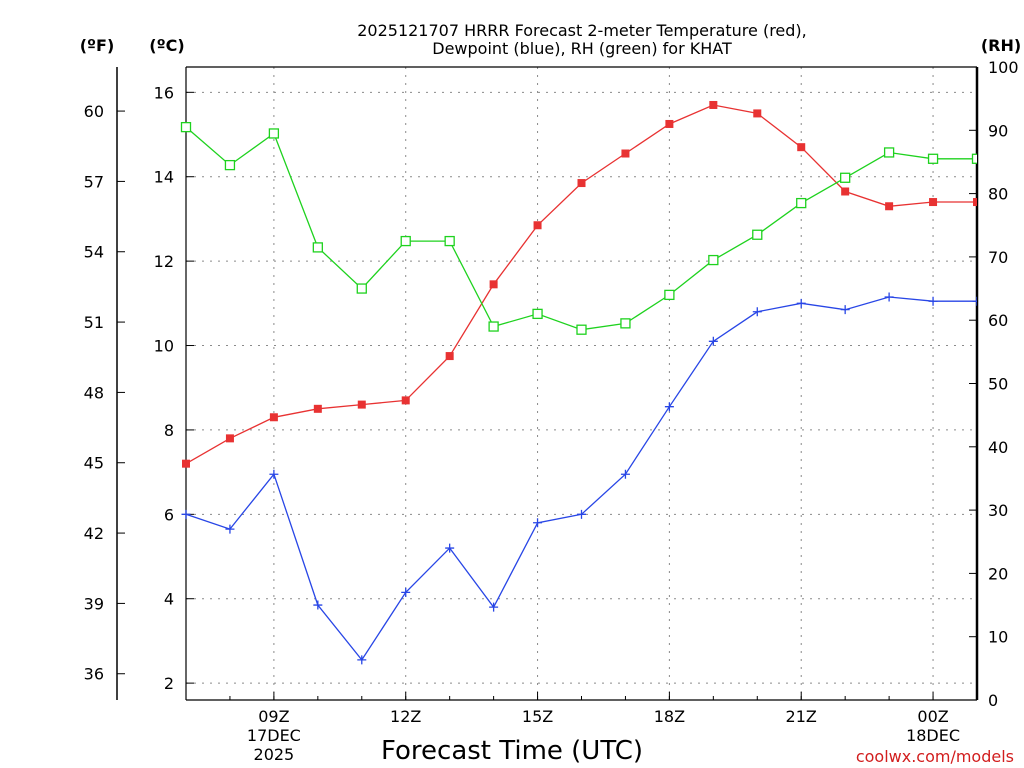  Describe the element at coordinates (94, 463) in the screenshot. I see `fahrenheit-tick-label: 45` at that location.